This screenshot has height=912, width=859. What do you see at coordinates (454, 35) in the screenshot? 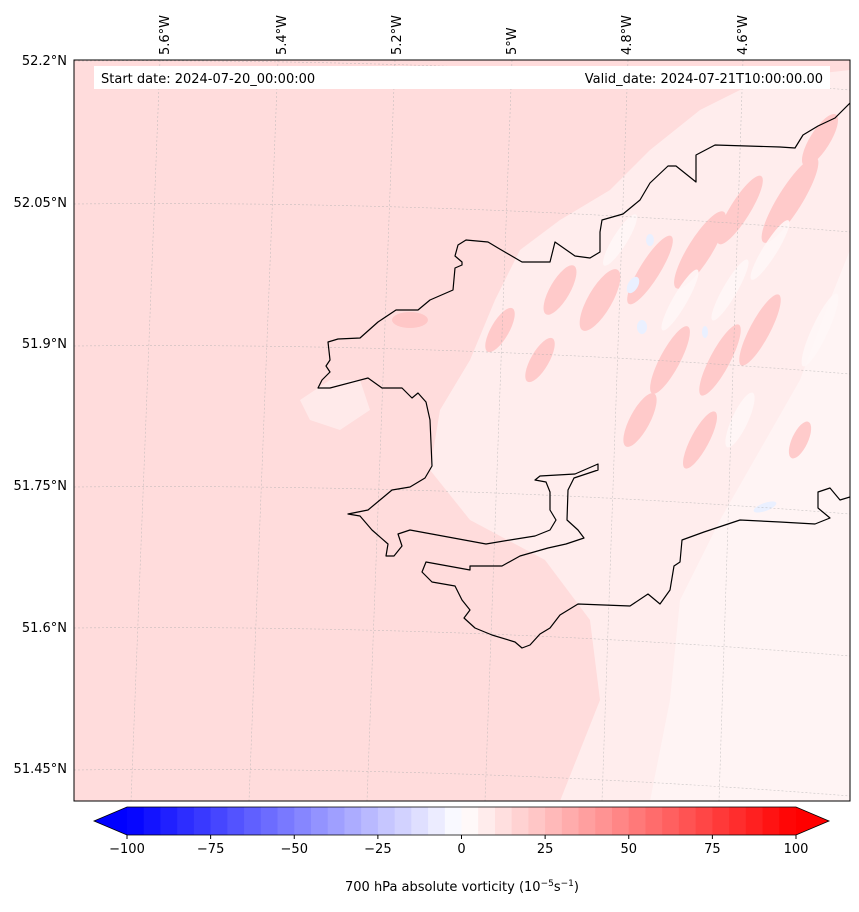
I see `longitude-labels: 5.6°W 5.4°W 5.2°W 5°W 4.8°W 4.6°W` at bounding box center [454, 35].